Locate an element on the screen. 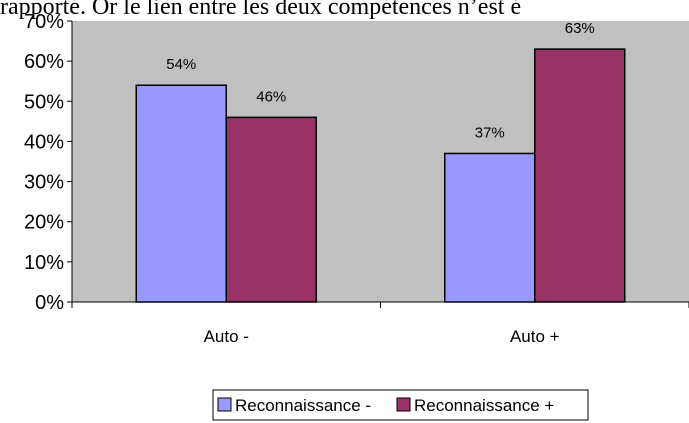  x-category-label: Auto - is located at coordinates (226, 336).